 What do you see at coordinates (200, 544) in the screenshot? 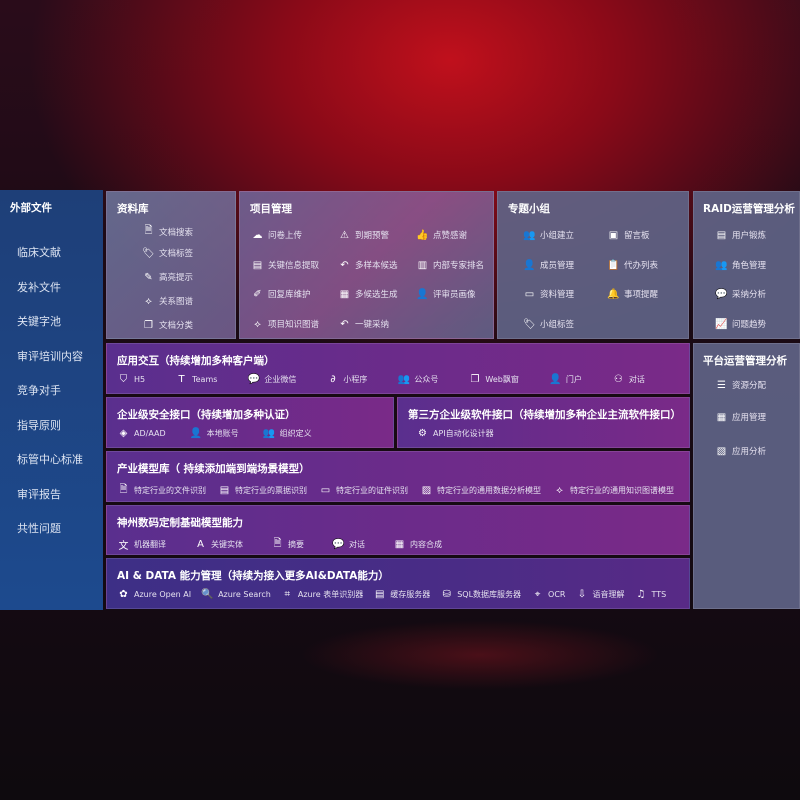
I see `entity-icon: A` at bounding box center [200, 544].